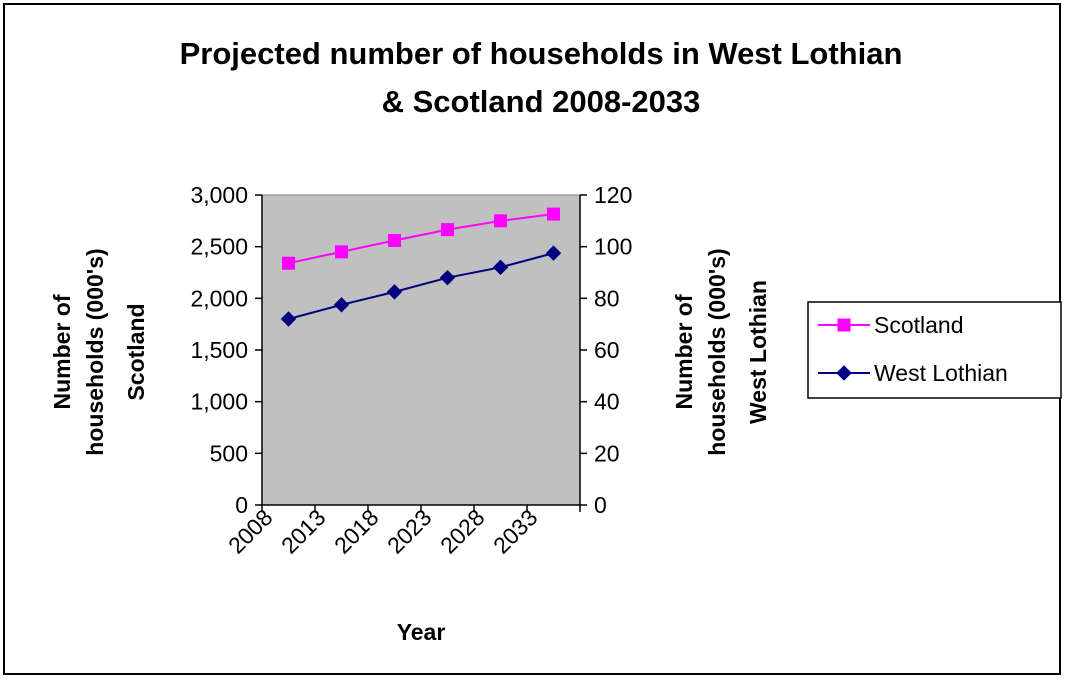 The width and height of the screenshot is (1067, 681). Describe the element at coordinates (219, 247) in the screenshot. I see `left-tick-label: 2,500` at that location.